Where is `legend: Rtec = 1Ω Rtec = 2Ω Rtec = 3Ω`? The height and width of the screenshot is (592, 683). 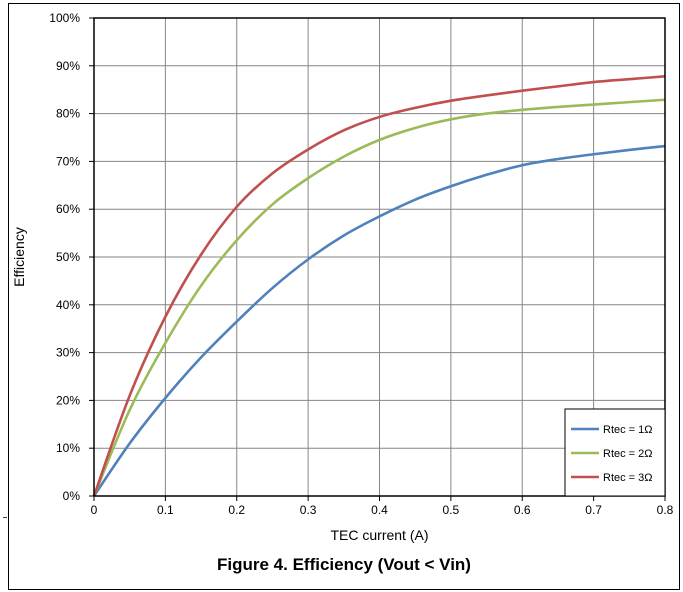
legend: Rtec = 1Ω Rtec = 2Ω Rtec = 3Ω is located at coordinates (615, 452).